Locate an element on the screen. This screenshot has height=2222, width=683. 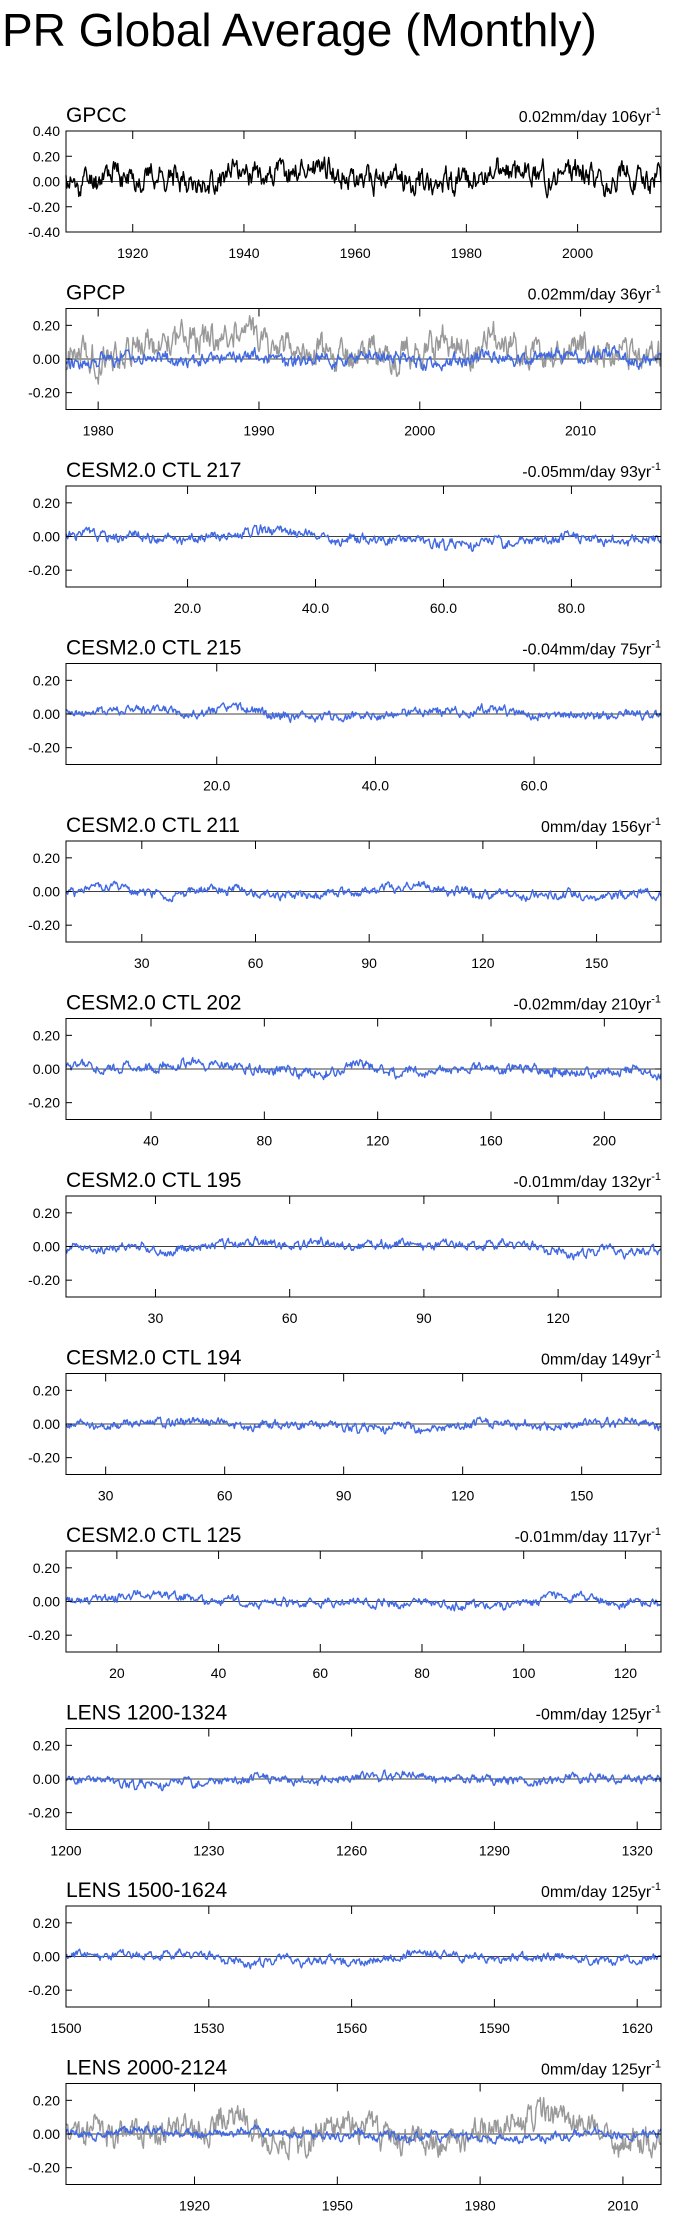
trend-label: 0.02mm/day 36yr-1 is located at coordinates (594, 294).